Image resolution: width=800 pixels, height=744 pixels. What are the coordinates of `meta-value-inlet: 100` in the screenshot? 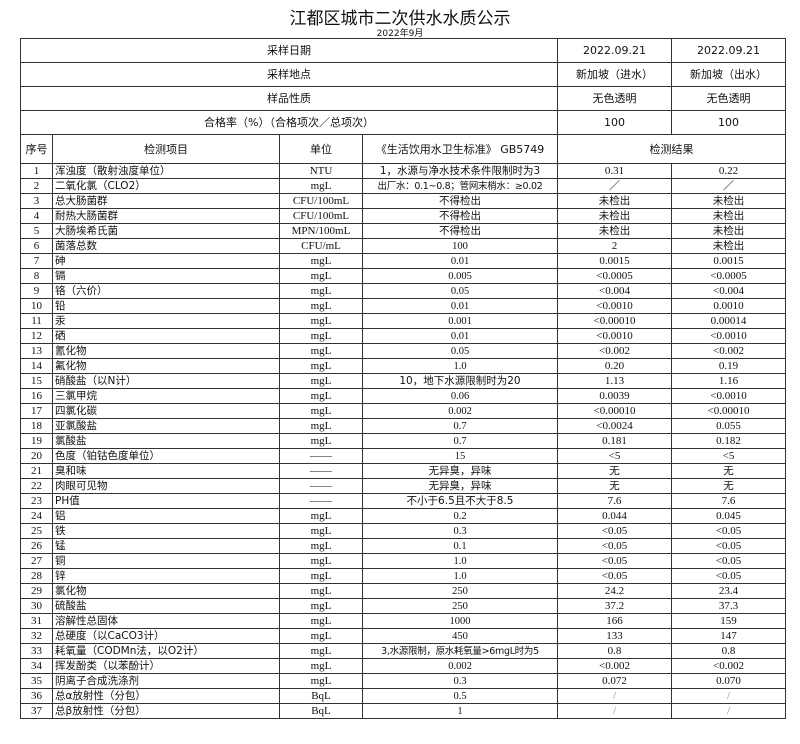 It's located at (614, 122).